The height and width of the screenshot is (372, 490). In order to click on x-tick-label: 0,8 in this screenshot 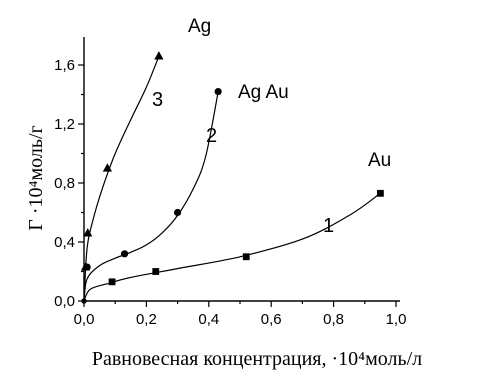, I will do `click(333, 319)`.